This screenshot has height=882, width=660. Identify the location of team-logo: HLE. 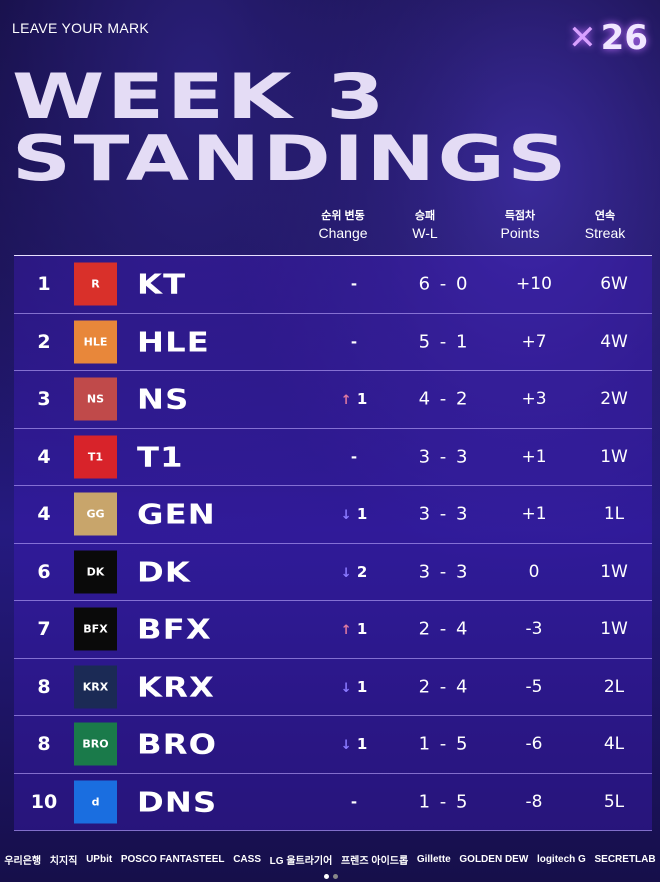
(95, 342).